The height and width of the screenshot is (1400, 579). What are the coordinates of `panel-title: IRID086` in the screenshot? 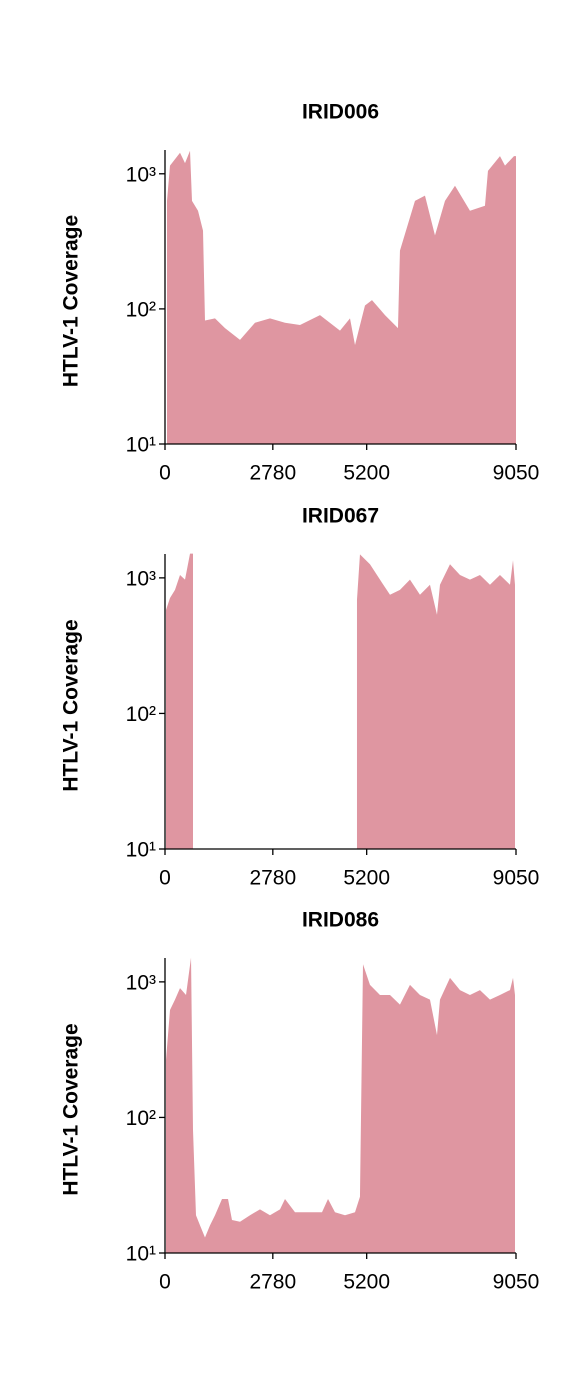 It's located at (340, 920).